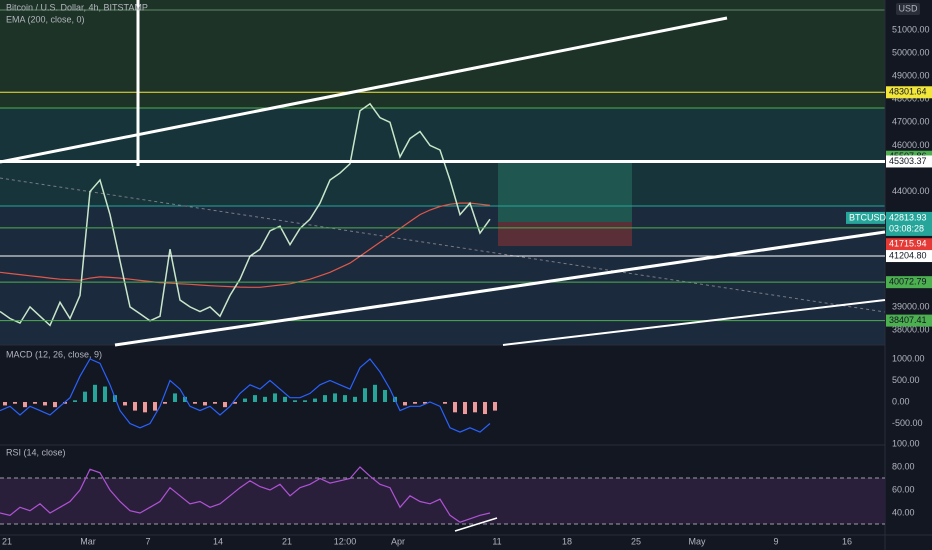 The width and height of the screenshot is (932, 550). What do you see at coordinates (906, 228) in the screenshot?
I see `countdown: 03:08:28` at bounding box center [906, 228].